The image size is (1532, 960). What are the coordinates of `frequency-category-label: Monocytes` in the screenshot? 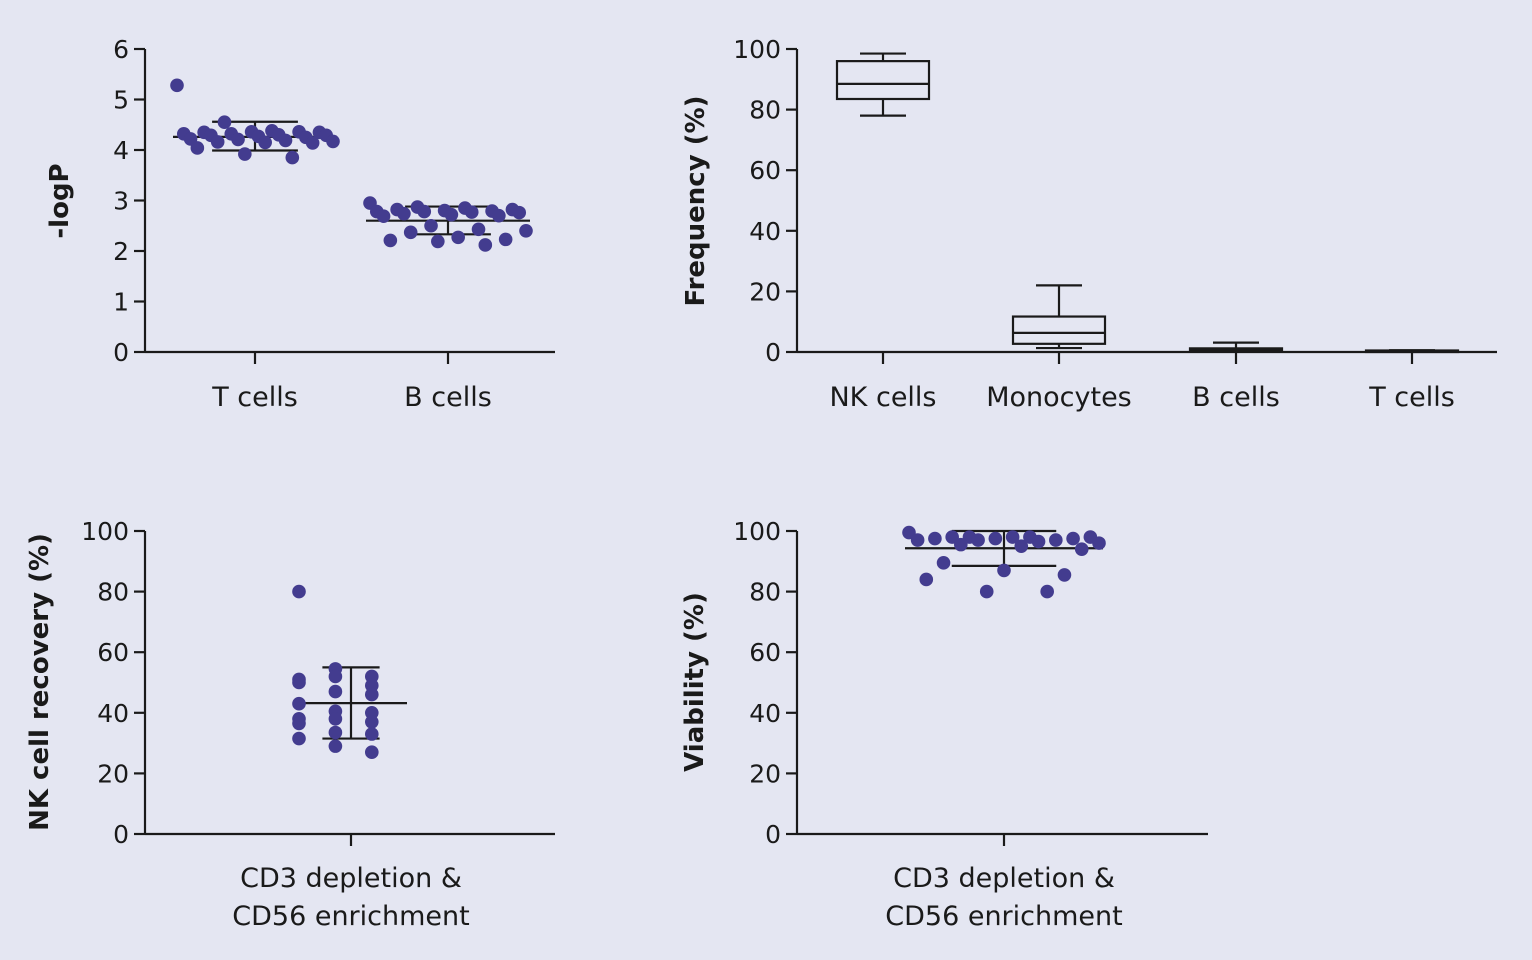 It's located at (1059, 397).